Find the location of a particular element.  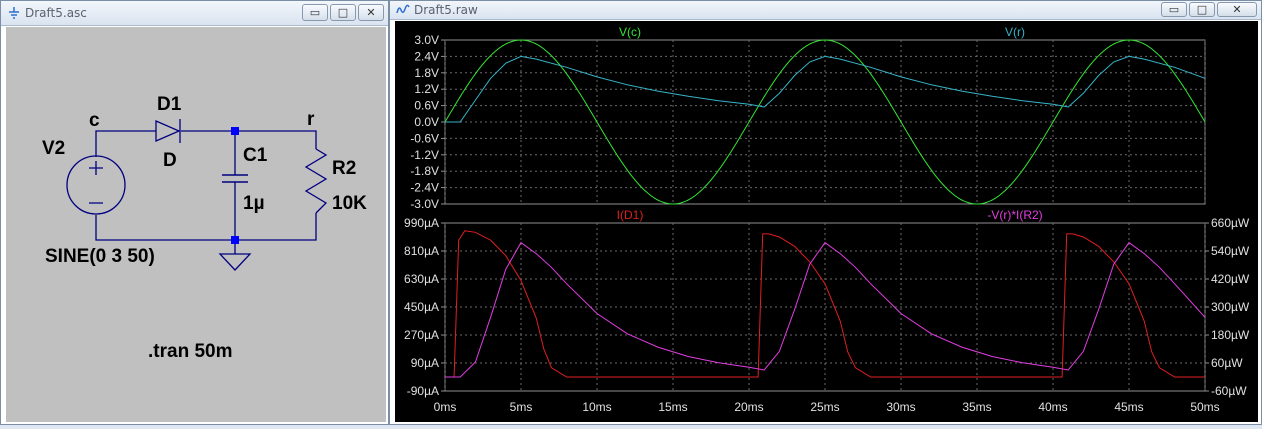

y2-tick-label: 300µW is located at coordinates (1230, 307).